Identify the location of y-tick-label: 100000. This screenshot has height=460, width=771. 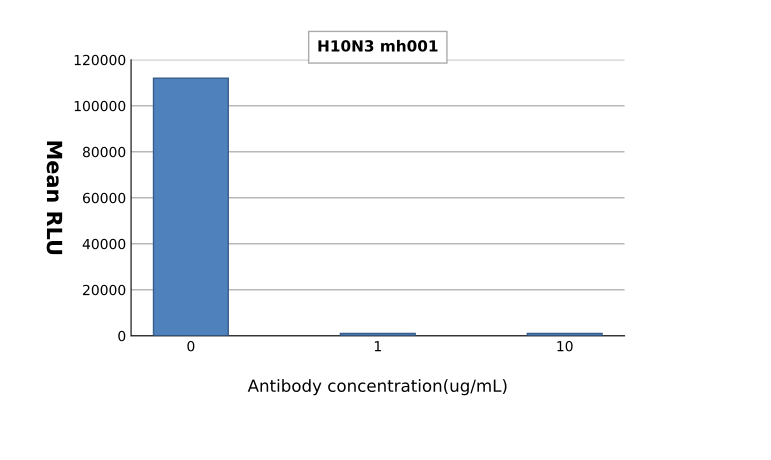
(100, 106).